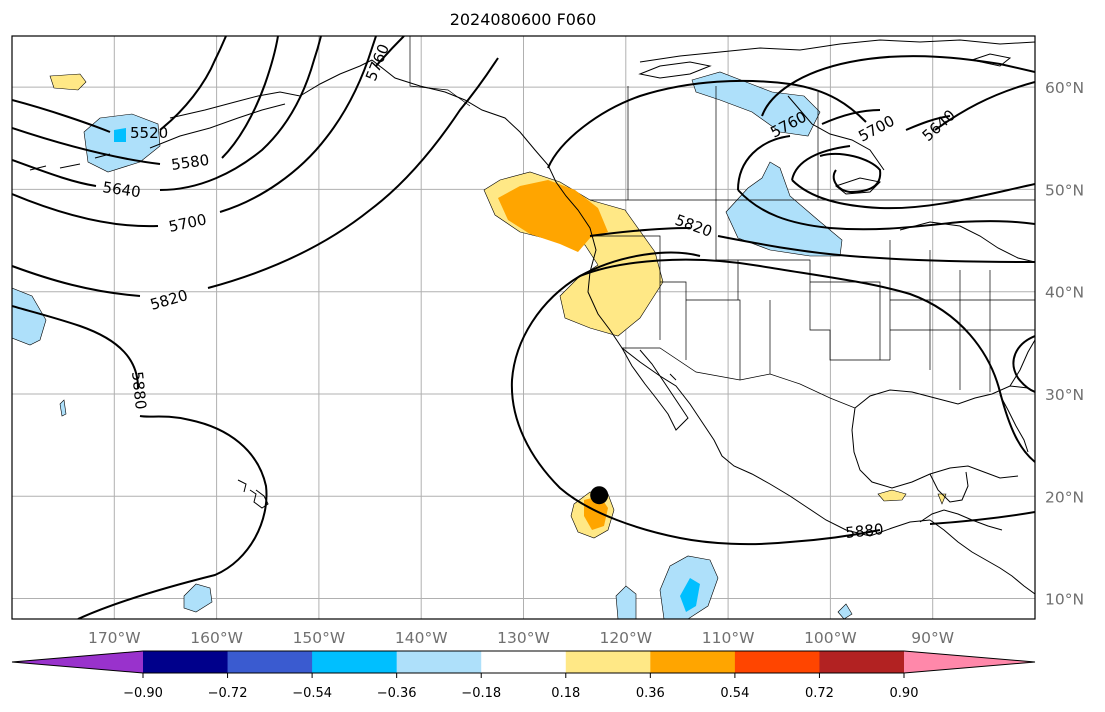  I want to click on contour-5820-us, so click(812, 245).